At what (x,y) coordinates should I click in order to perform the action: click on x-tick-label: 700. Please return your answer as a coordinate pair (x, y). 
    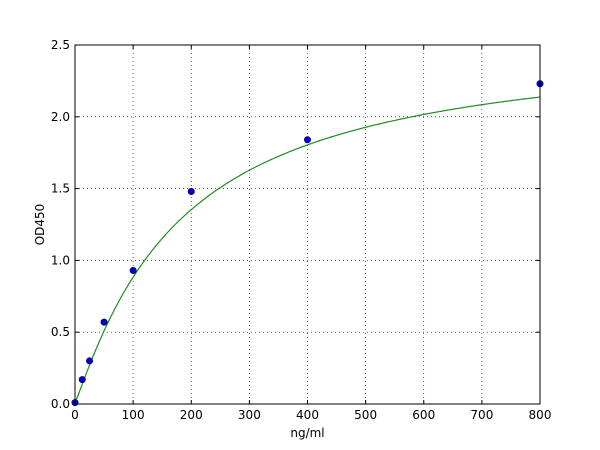
    Looking at the image, I should click on (481, 415).